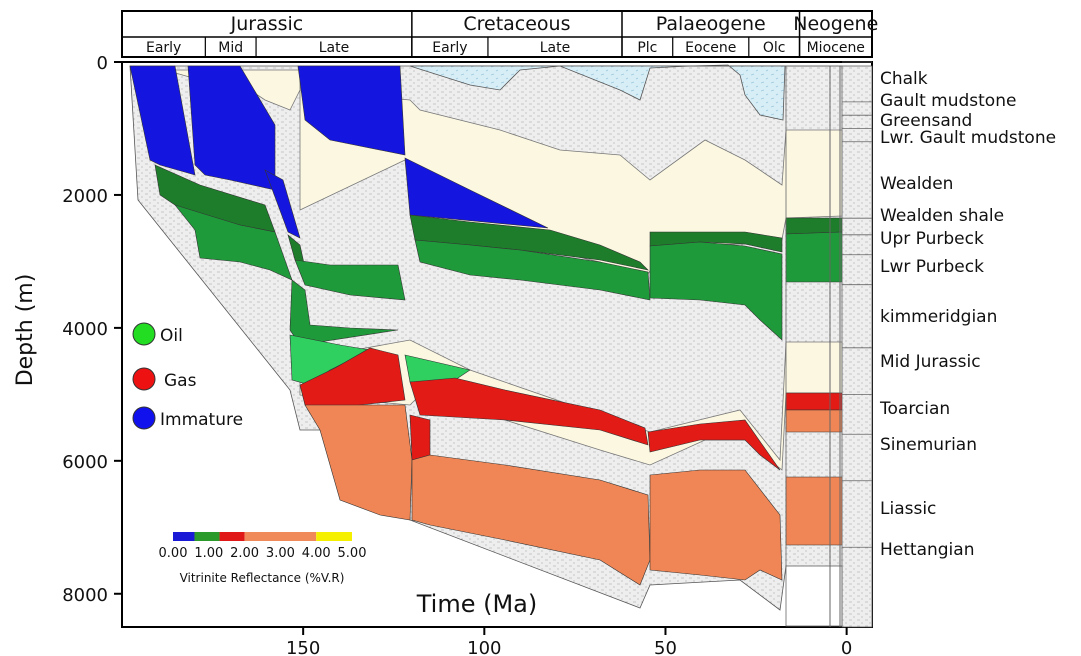 The height and width of the screenshot is (656, 1081). I want to click on period-label: Jurassic, so click(267, 24).